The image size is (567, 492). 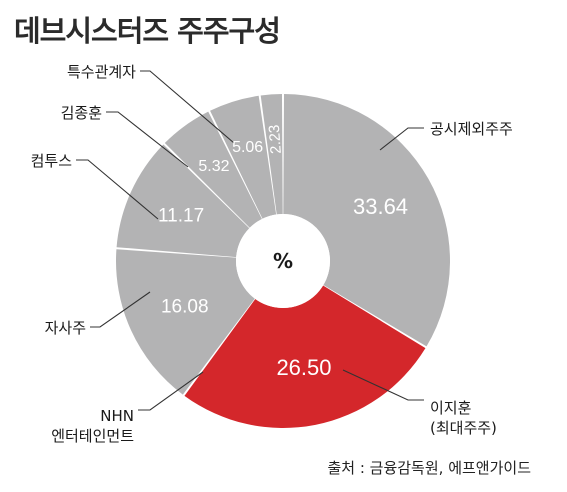 I want to click on value-label-2: 26.50, so click(x=303, y=367).